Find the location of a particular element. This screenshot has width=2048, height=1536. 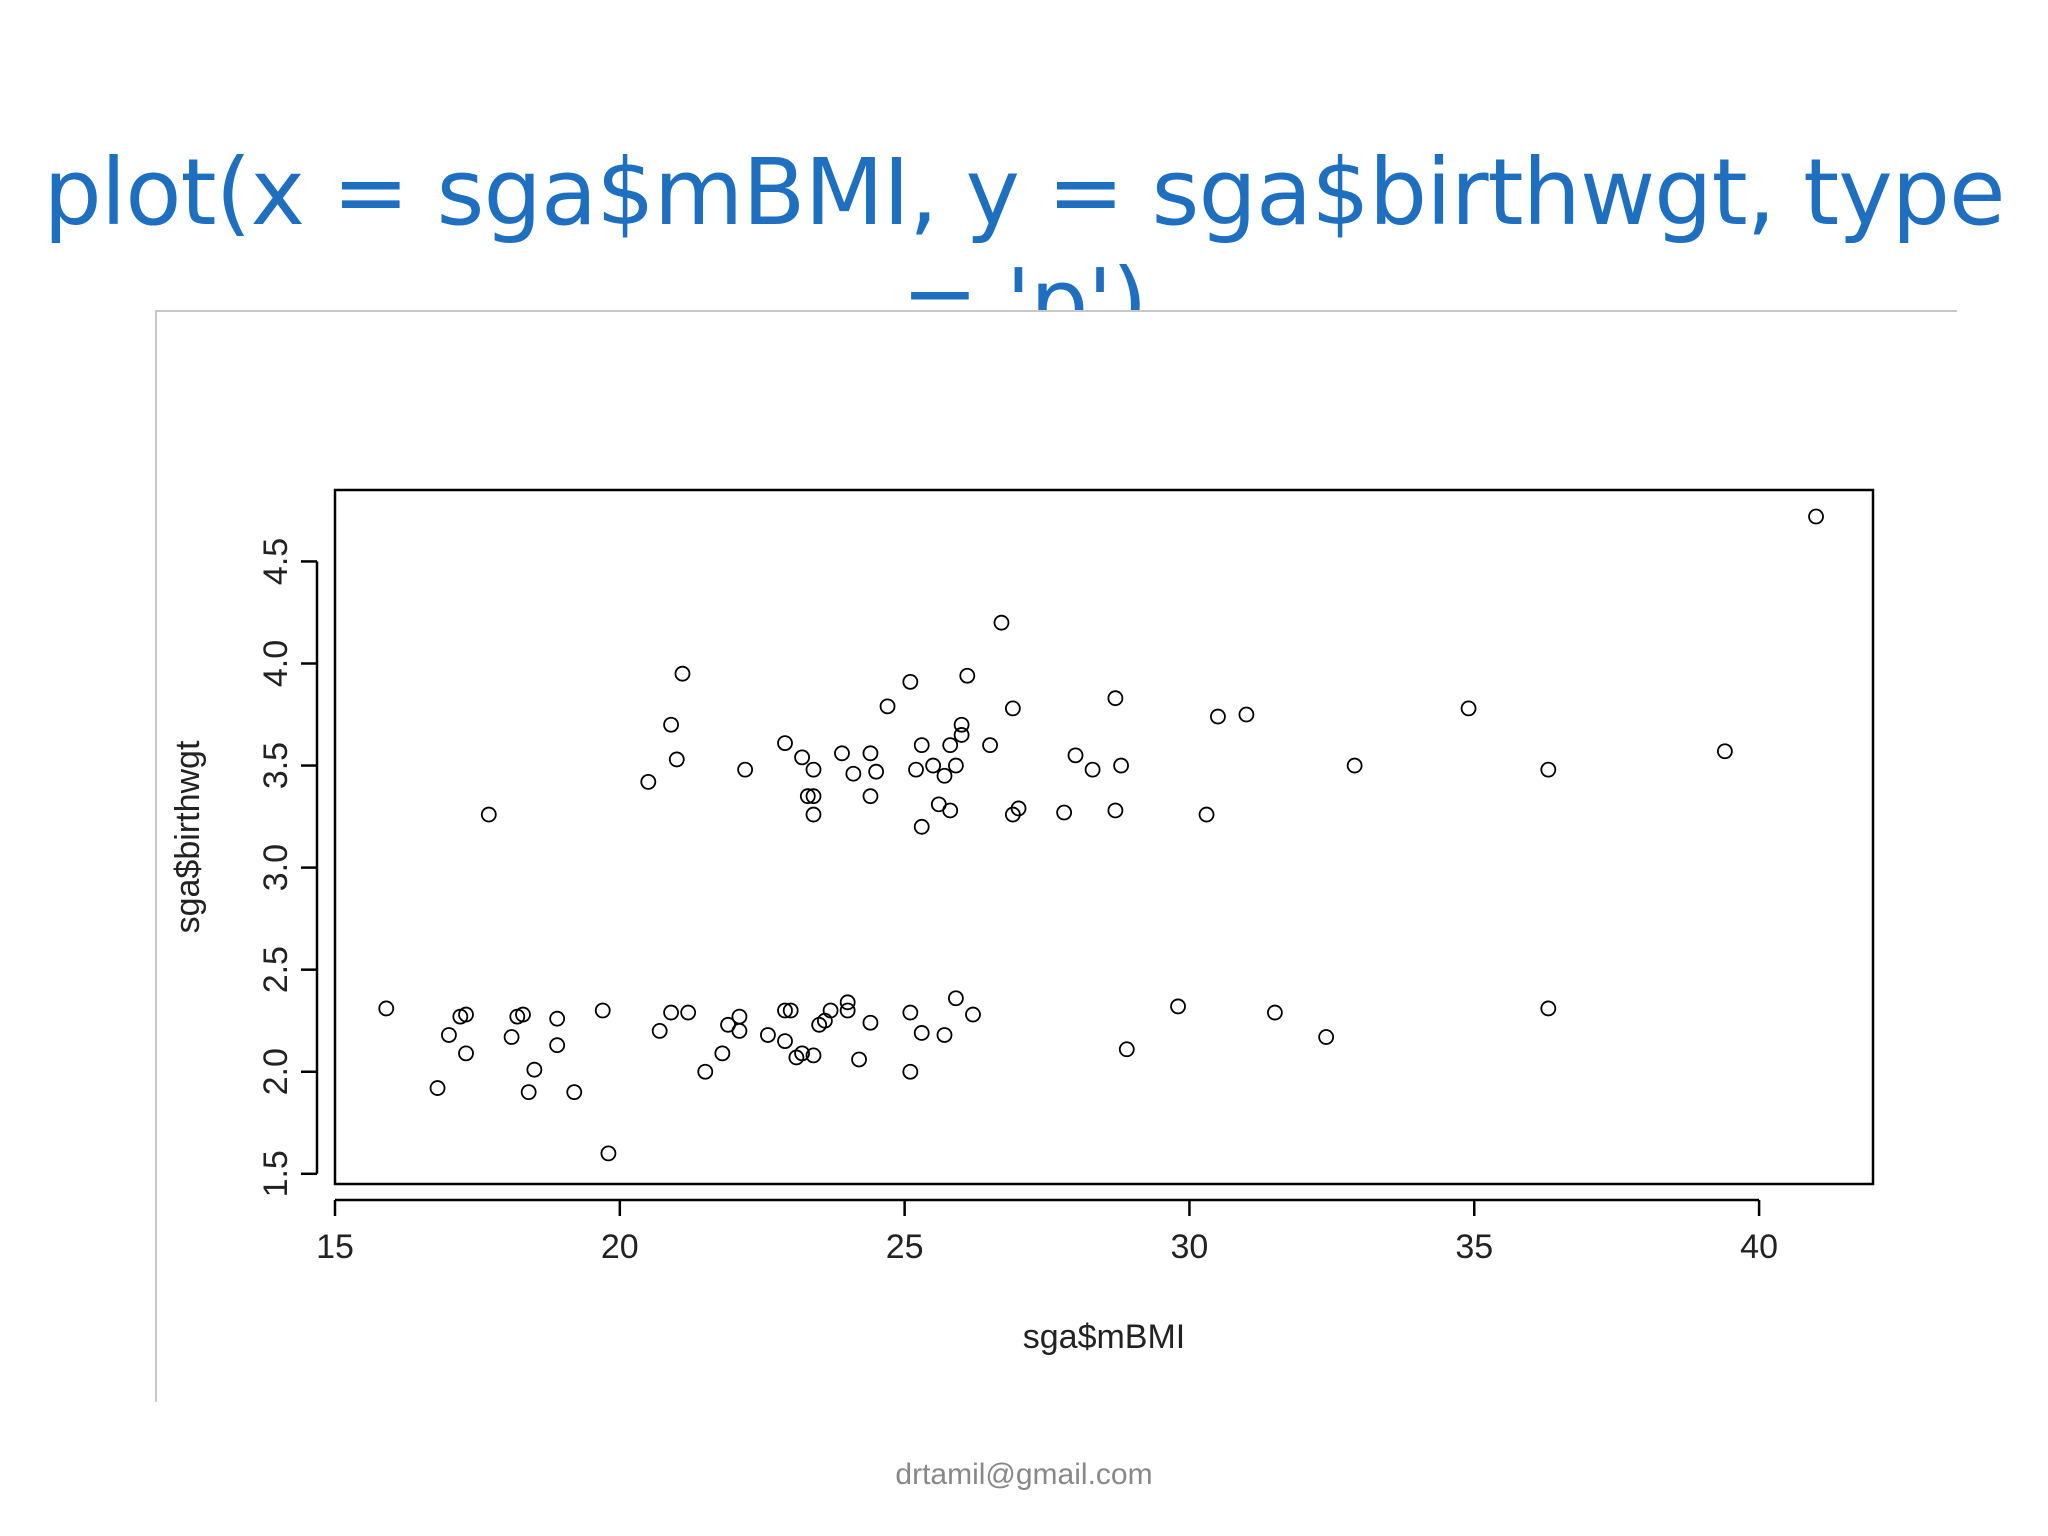

x-tick-label: 20 is located at coordinates (620, 1247).